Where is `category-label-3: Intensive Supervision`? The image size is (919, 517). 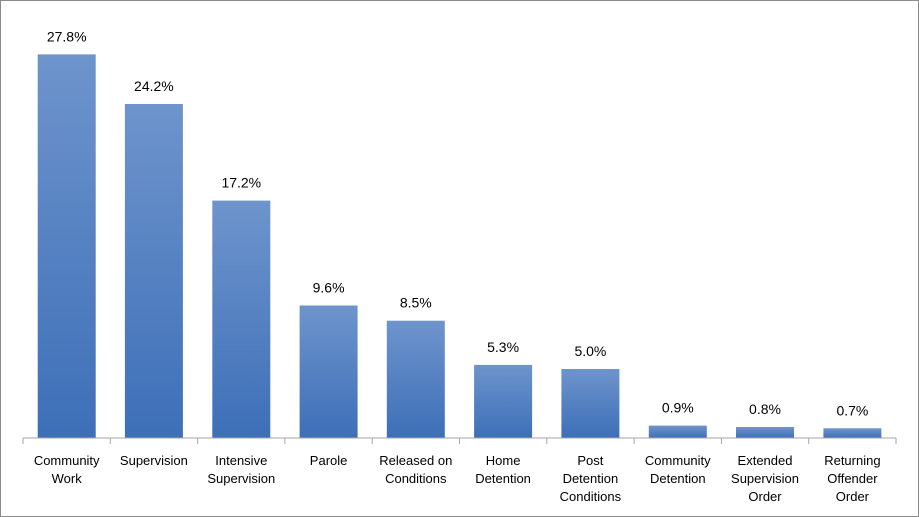 category-label-3: Intensive Supervision is located at coordinates (241, 469).